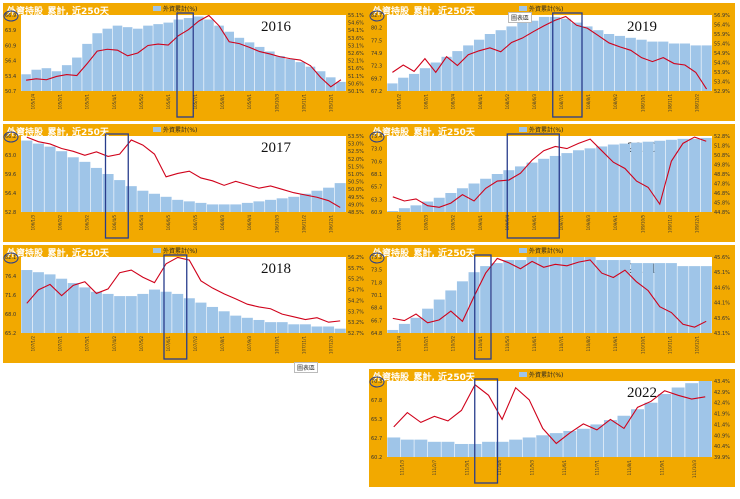 Image resolution: width=740 pixels, height=499 pixels. Describe the element at coordinates (722, 73) in the screenshot. I see `y-right-tick: 53.9%` at that location.